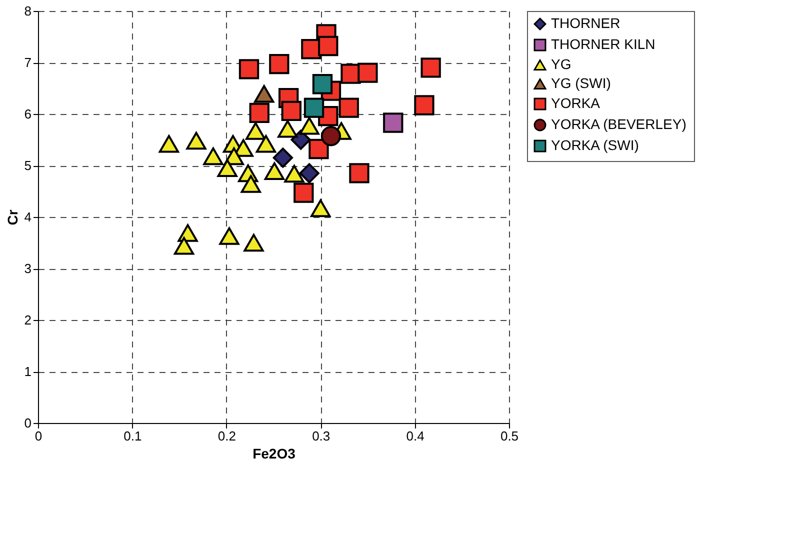 This screenshot has height=538, width=805. Describe the element at coordinates (133, 436) in the screenshot. I see `x-tick-label: 0.1` at that location.